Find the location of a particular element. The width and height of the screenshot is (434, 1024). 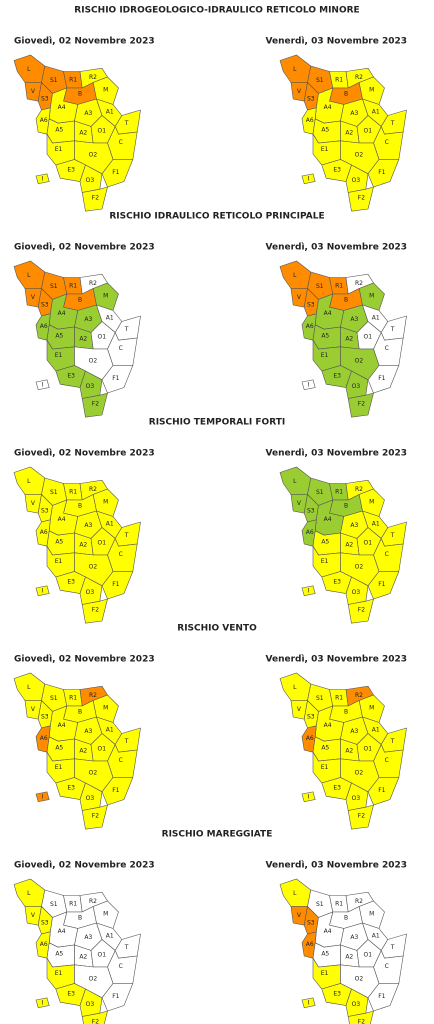

section-title: RISCHIO MAREGGIATE is located at coordinates (217, 835).